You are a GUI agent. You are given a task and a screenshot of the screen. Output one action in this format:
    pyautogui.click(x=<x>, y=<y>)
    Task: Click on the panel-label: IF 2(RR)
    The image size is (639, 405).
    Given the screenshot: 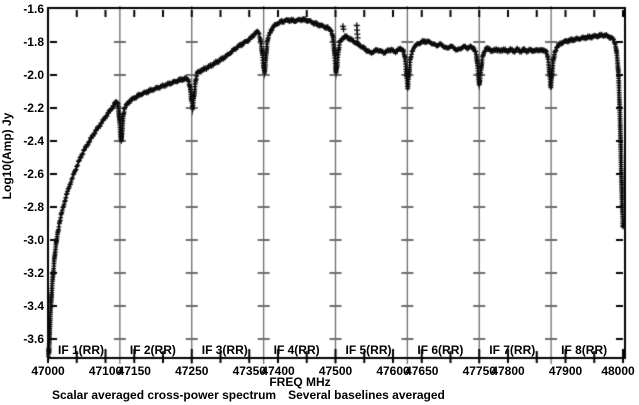 What is the action you would take?
    pyautogui.click(x=152, y=350)
    